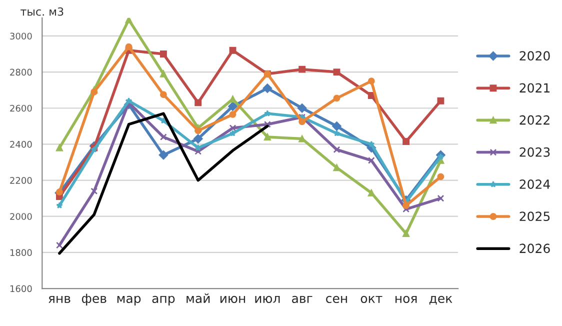  Describe the element at coordinates (406, 300) in the screenshot. I see `x-tick-label: ноя` at that location.